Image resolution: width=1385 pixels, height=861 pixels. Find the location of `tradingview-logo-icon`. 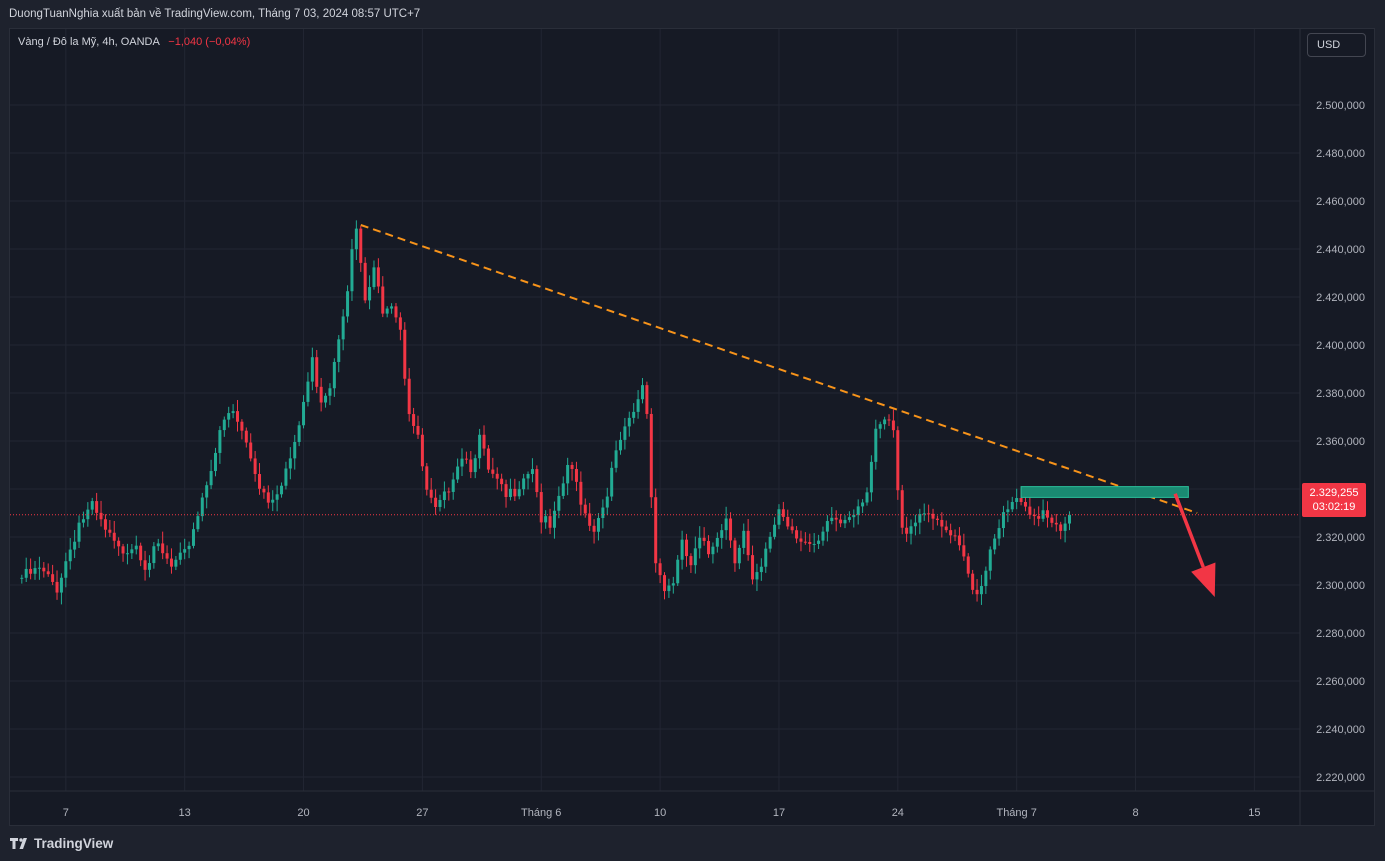

tradingview-logo-icon is located at coordinates (18, 843).